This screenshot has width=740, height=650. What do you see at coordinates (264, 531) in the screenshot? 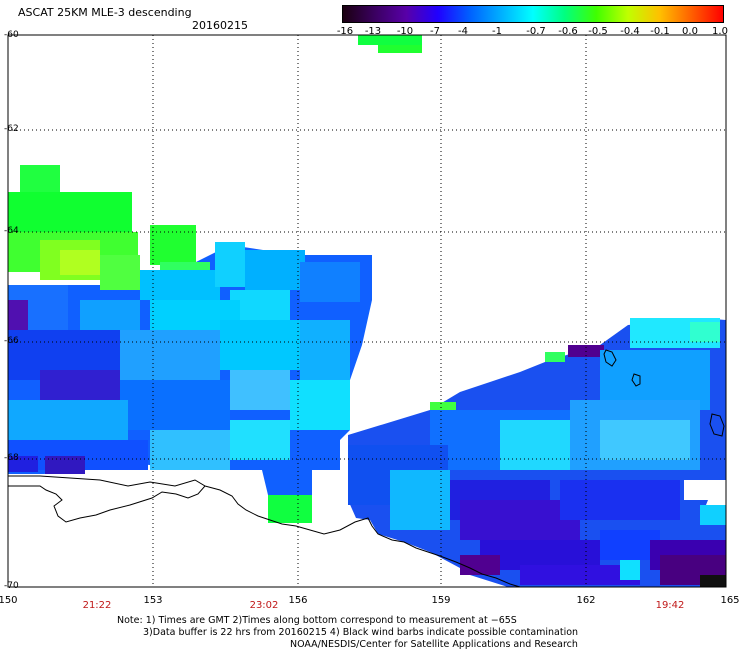
I see `antarctic-coastline` at bounding box center [264, 531].